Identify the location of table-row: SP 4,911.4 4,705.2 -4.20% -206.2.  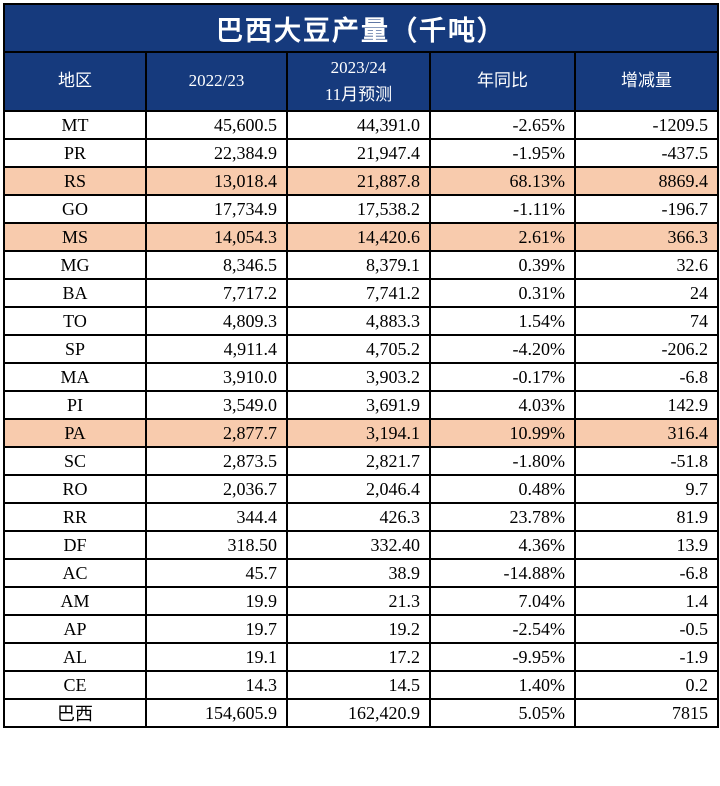
(361, 349).